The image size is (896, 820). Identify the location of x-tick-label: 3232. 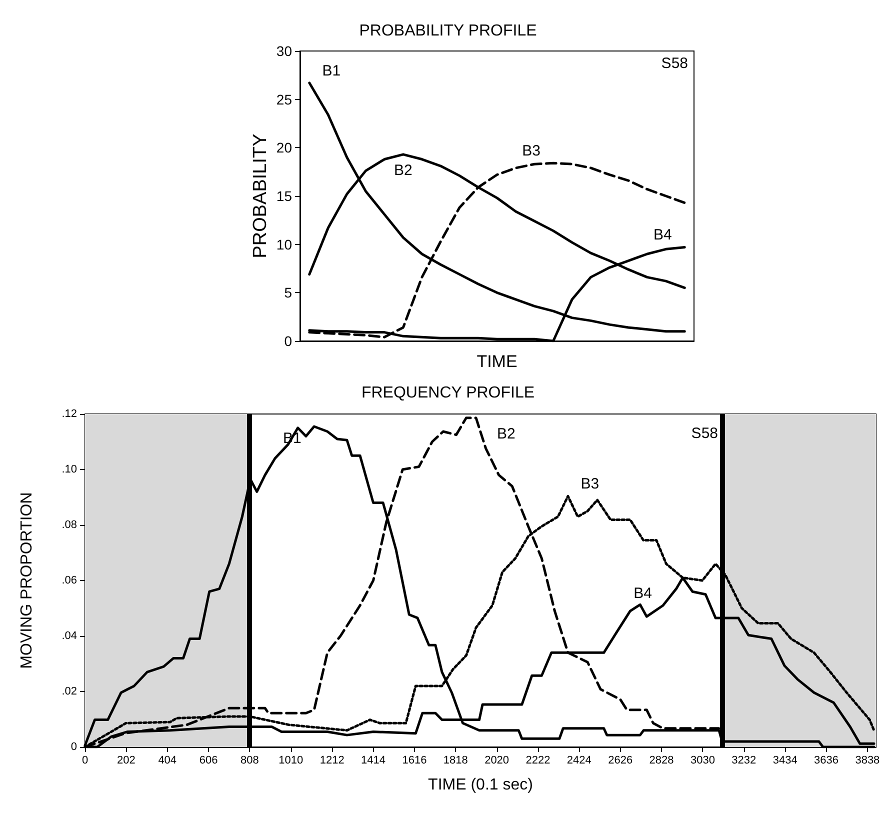
(744, 760).